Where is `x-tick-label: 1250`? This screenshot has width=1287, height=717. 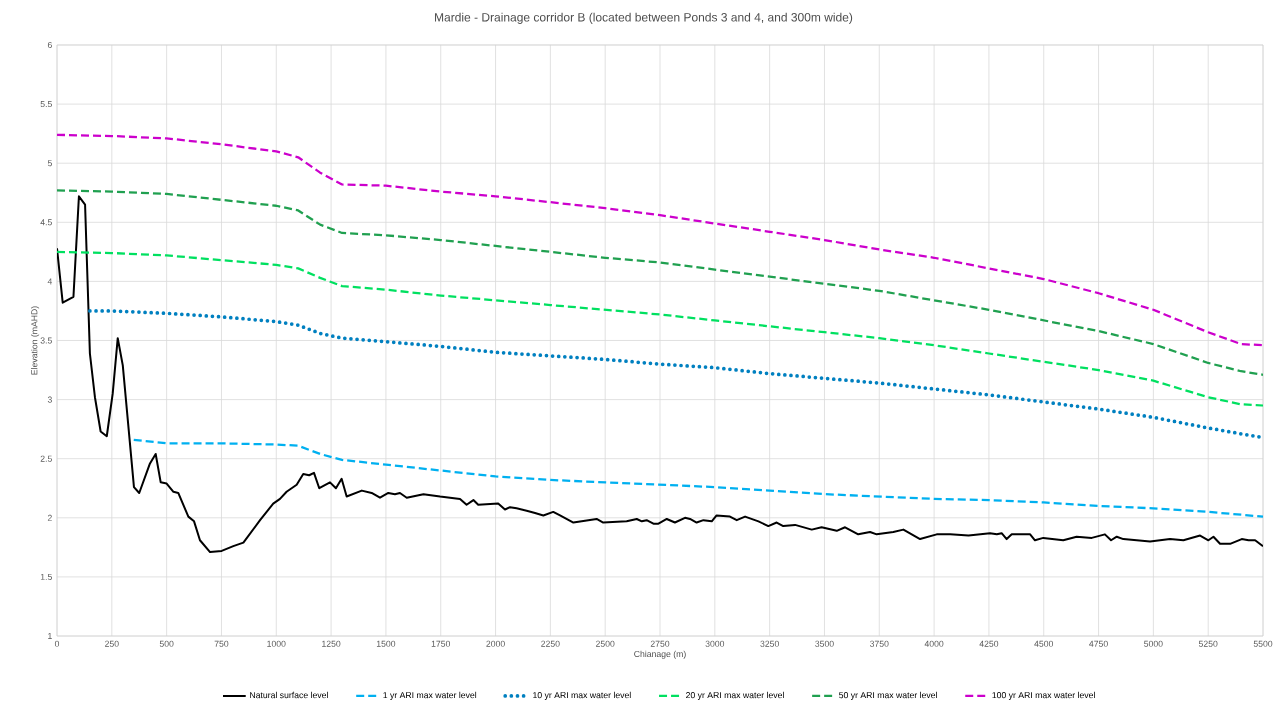
x-tick-label: 1250 is located at coordinates (331, 643).